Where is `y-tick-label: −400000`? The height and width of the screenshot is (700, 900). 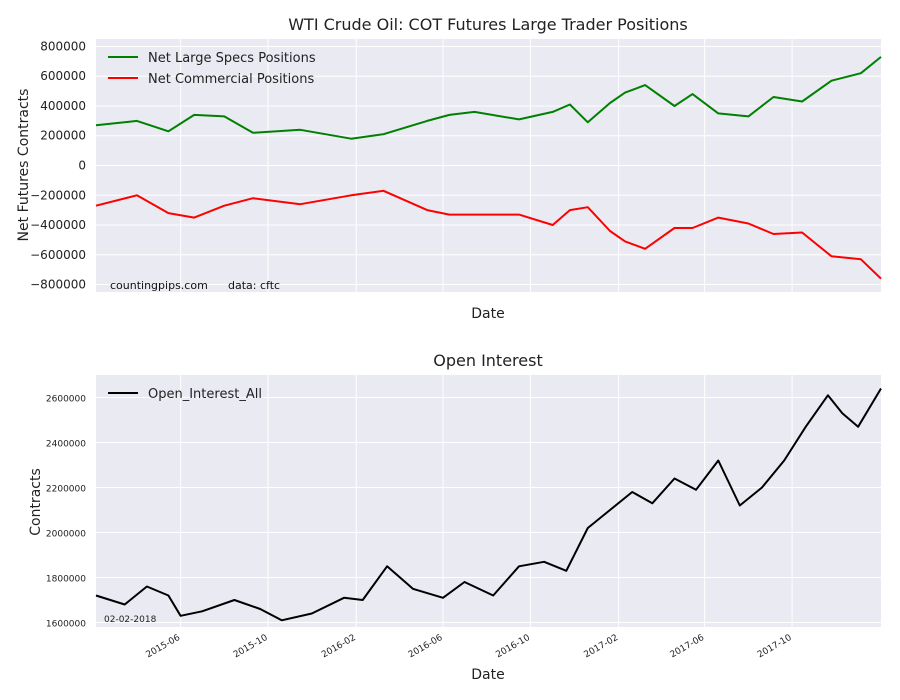 y-tick-label: −400000 is located at coordinates (58, 225).